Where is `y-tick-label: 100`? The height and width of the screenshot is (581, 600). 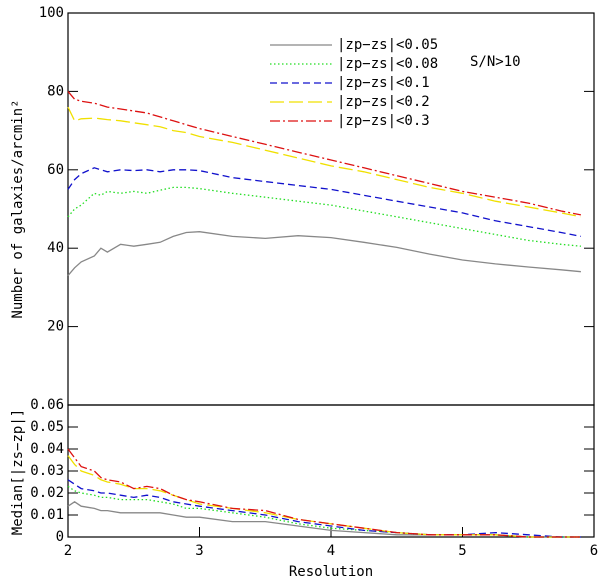 y-tick-label: 100 is located at coordinates (51, 13).